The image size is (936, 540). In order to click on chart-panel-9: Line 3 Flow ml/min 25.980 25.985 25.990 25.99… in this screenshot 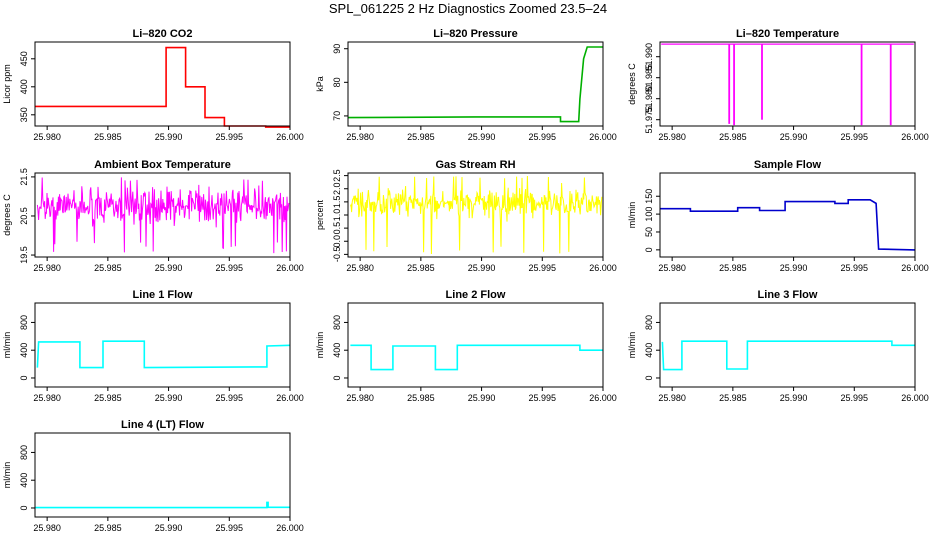, I will do `click(778, 346)`.